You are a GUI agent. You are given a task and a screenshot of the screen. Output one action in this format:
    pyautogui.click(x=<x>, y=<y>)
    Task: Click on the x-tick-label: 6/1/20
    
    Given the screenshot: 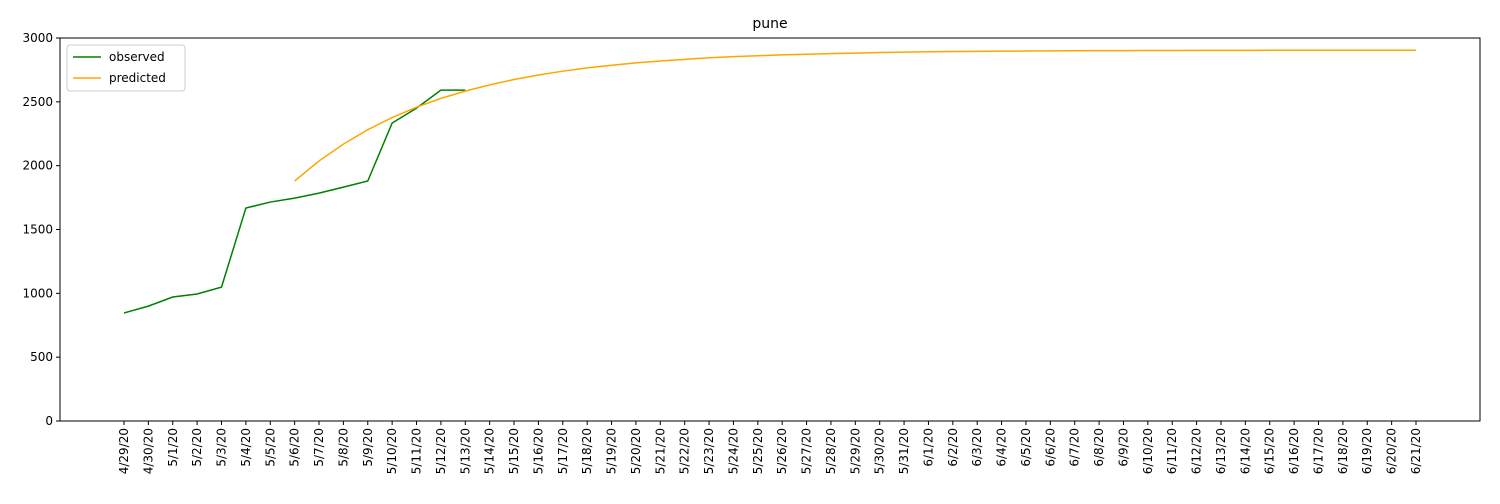 What is the action you would take?
    pyautogui.click(x=928, y=447)
    